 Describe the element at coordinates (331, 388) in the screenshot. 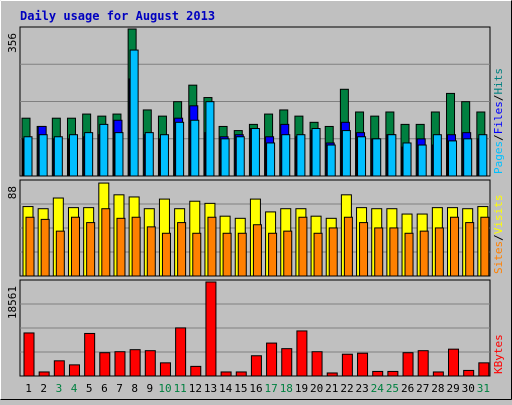

I see `day-label: 21` at that location.